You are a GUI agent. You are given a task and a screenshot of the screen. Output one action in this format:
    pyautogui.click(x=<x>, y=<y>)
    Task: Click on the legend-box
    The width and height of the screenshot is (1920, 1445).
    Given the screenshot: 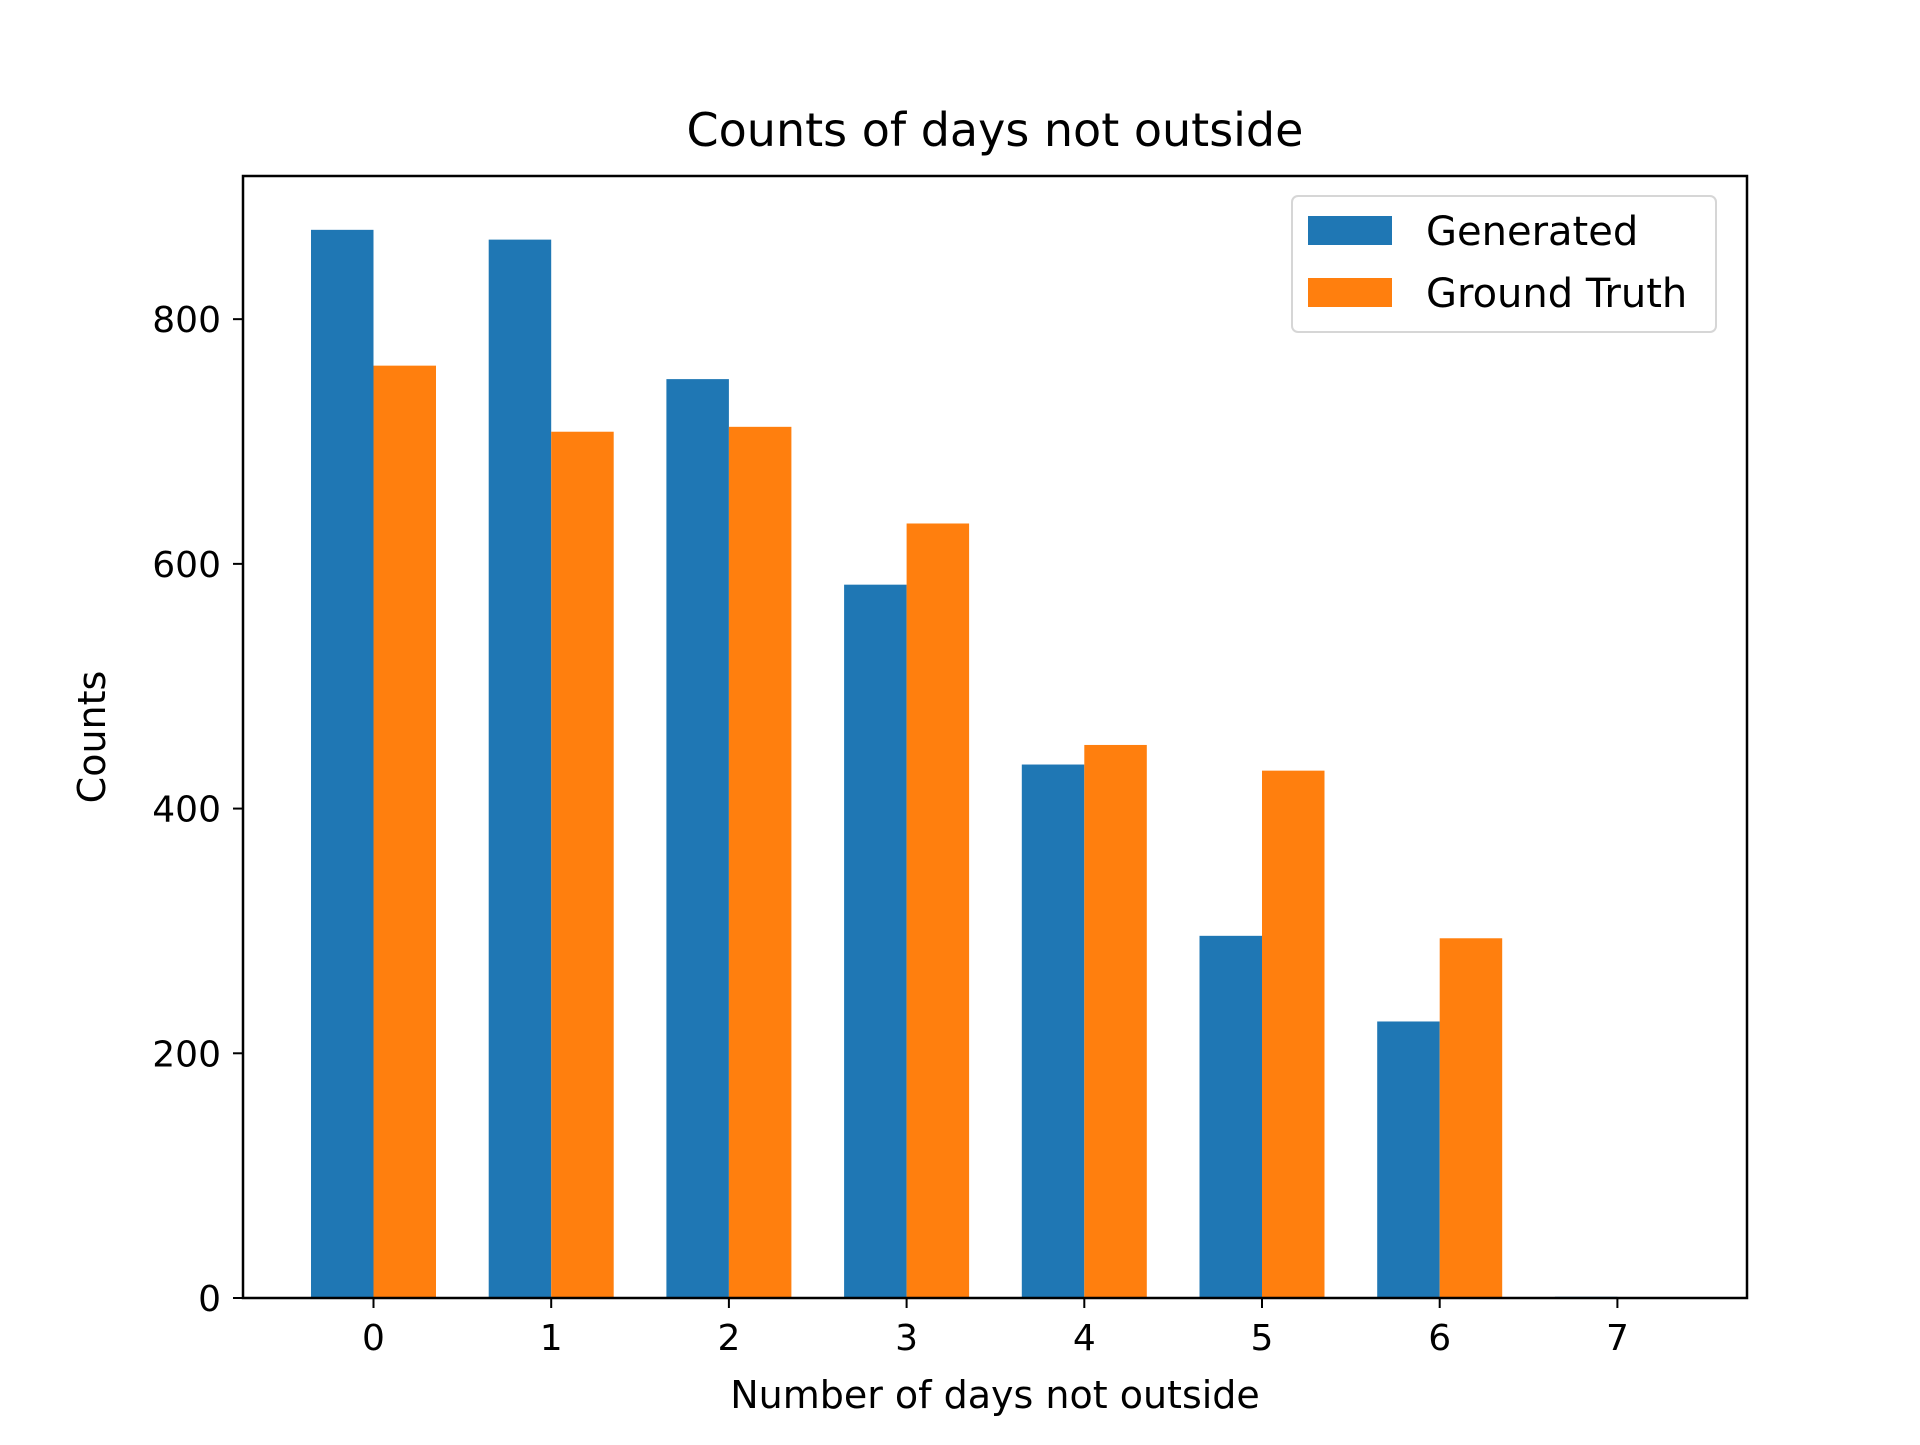 What is the action you would take?
    pyautogui.click(x=1504, y=264)
    